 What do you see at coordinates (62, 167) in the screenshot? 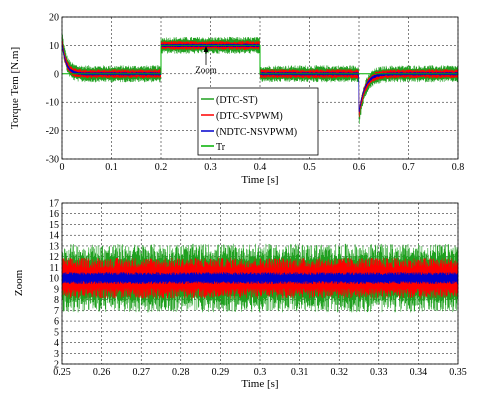
I see `x-tick-label: 0` at bounding box center [62, 167].